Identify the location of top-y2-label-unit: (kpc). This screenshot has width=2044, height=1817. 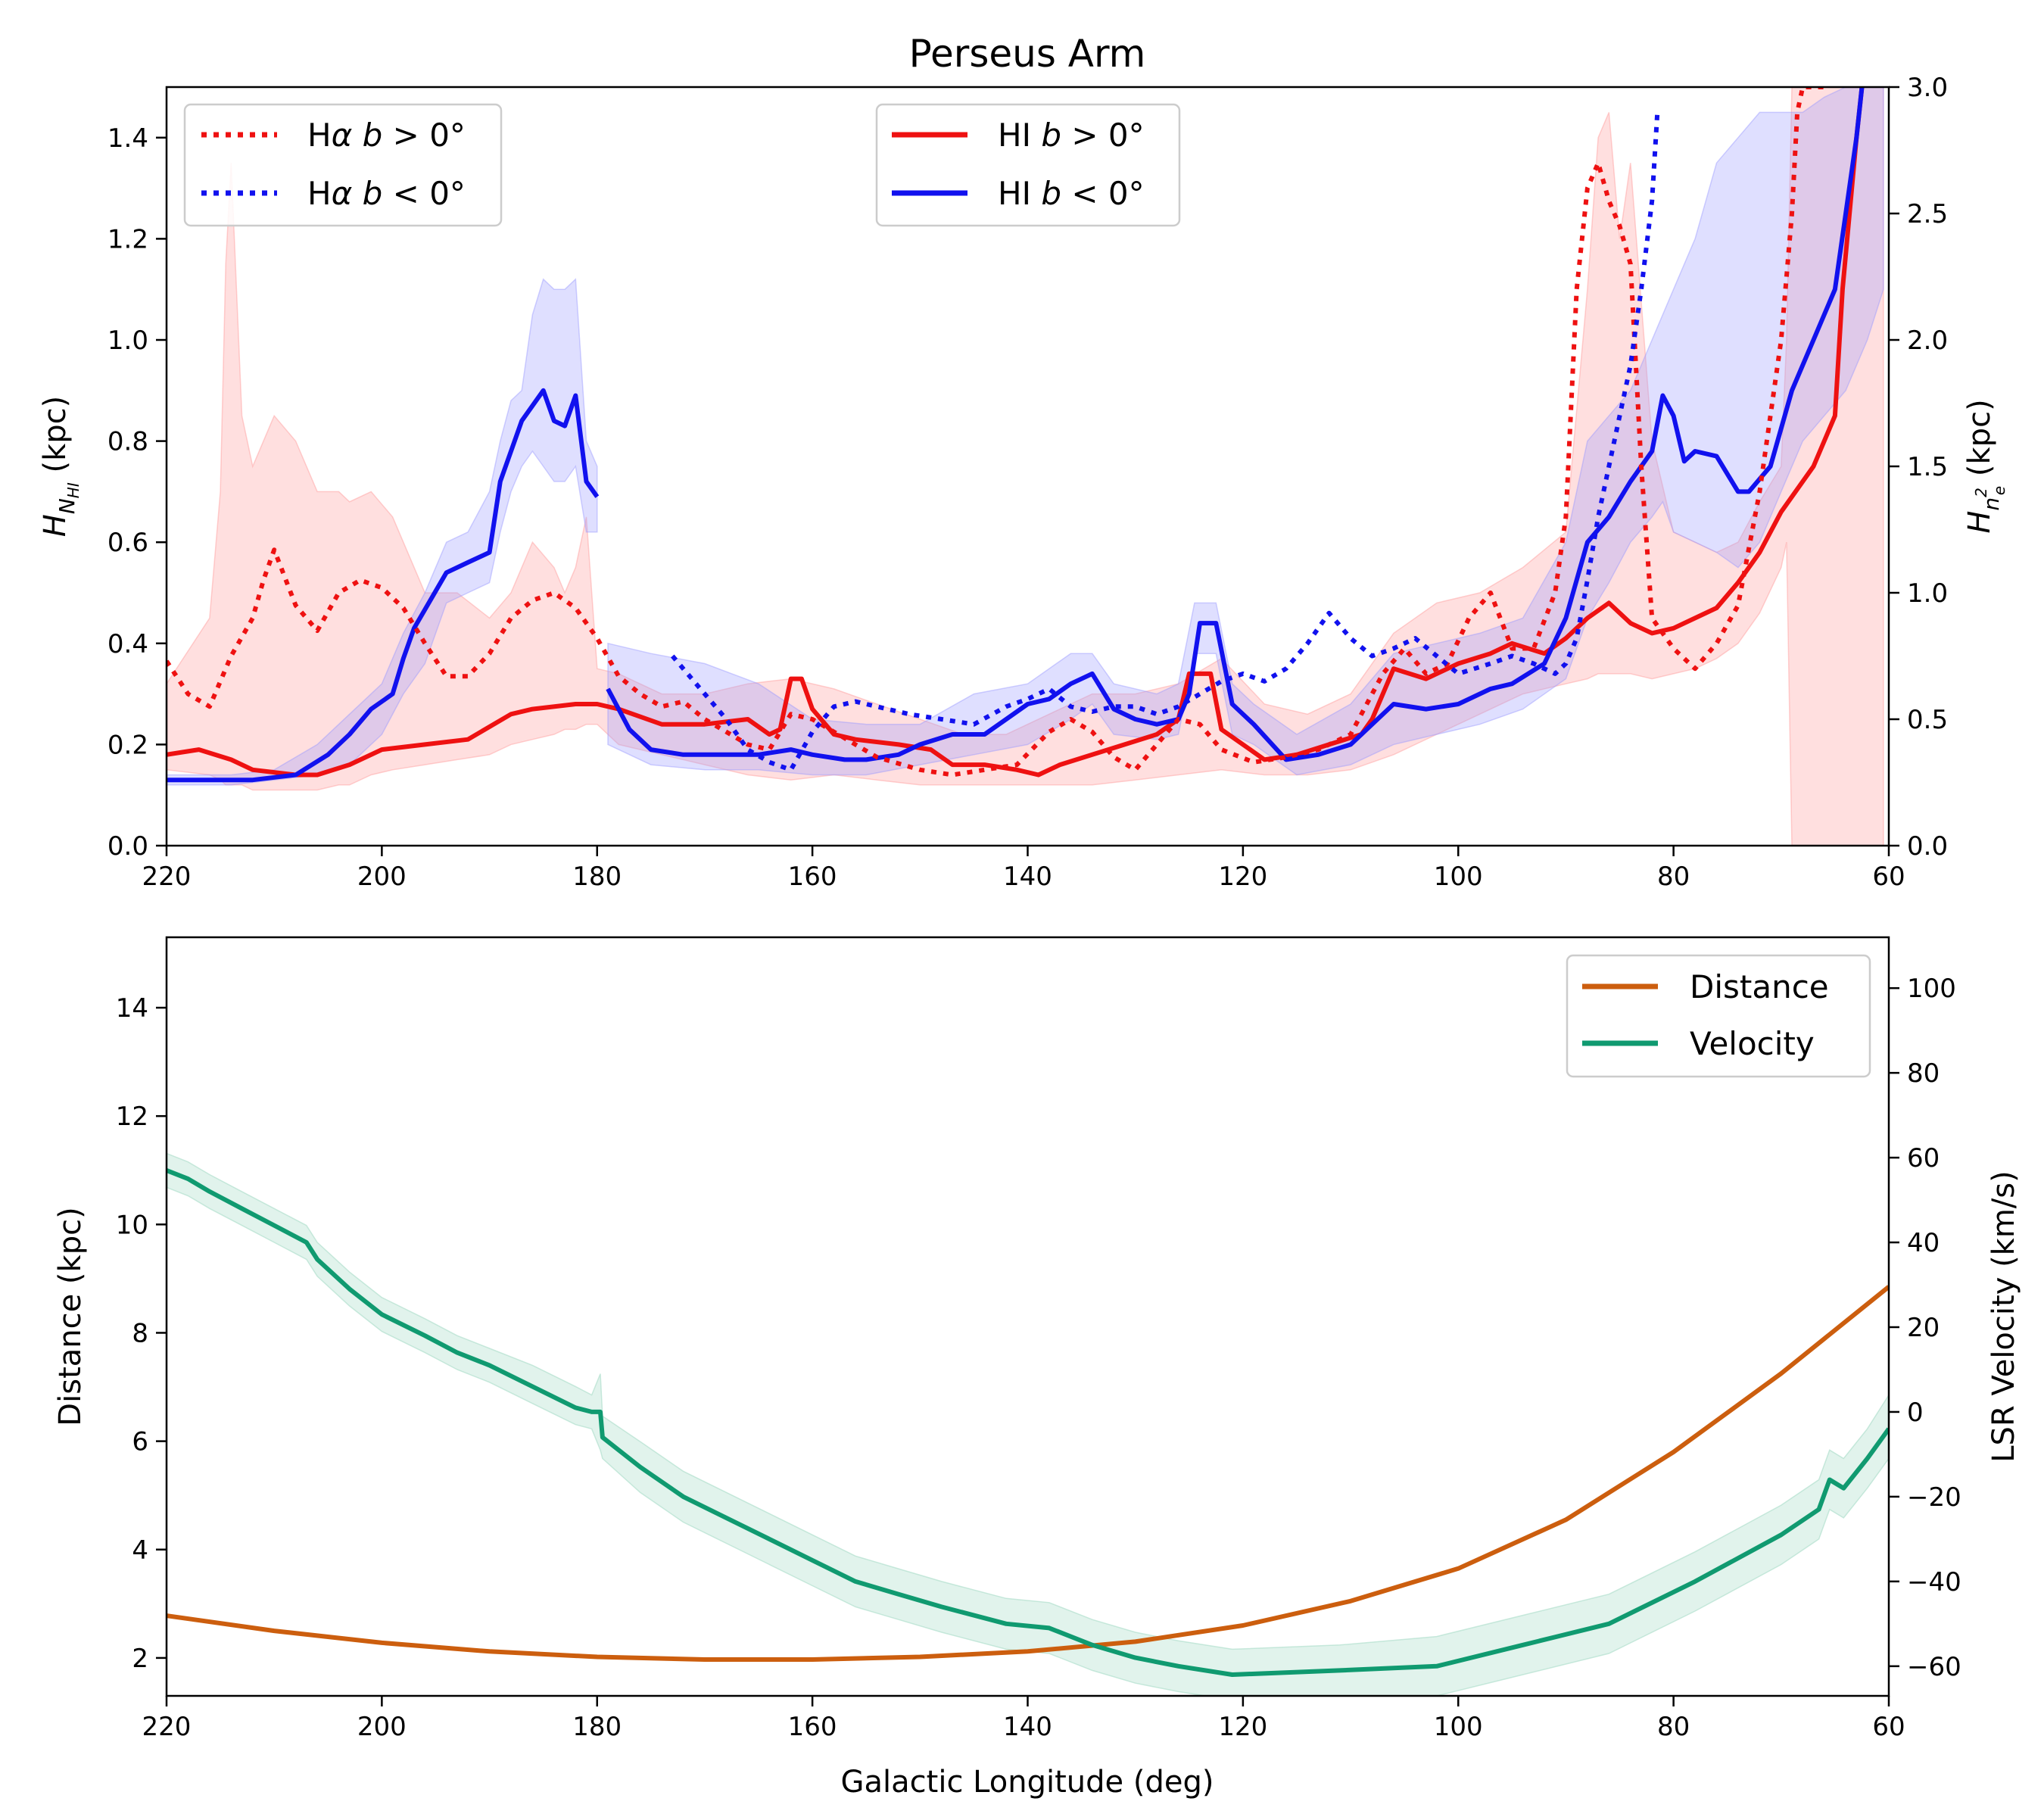
(1980, 442).